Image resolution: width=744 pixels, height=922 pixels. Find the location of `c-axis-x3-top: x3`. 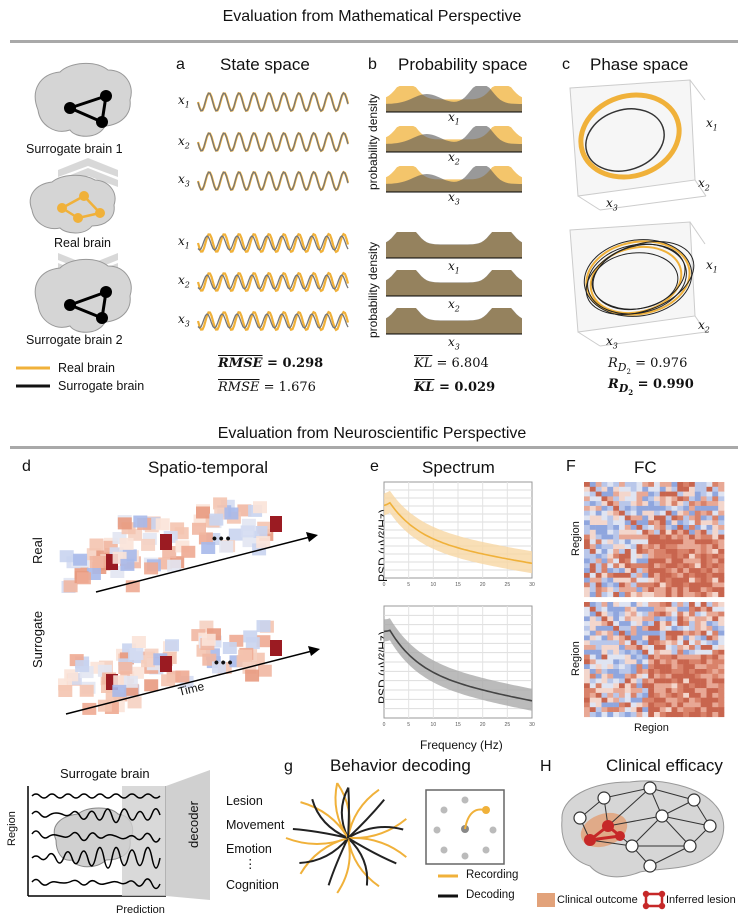

c-axis-x3-top: x3 is located at coordinates (612, 204).